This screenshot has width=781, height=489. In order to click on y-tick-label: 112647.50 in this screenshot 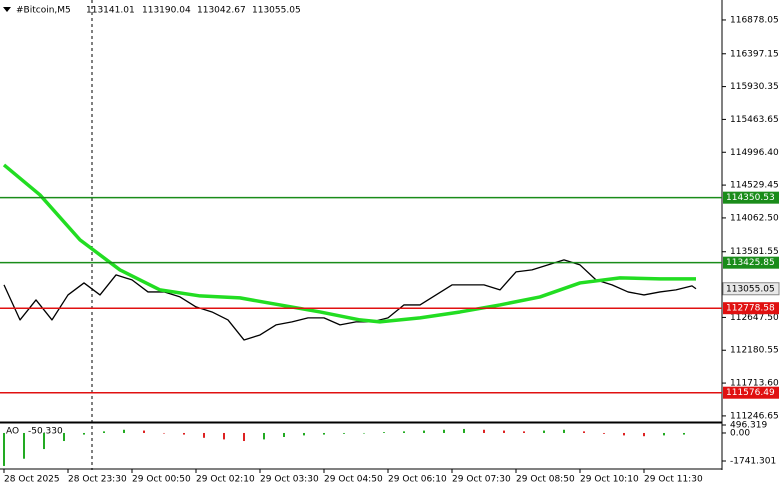, I will do `click(754, 318)`.